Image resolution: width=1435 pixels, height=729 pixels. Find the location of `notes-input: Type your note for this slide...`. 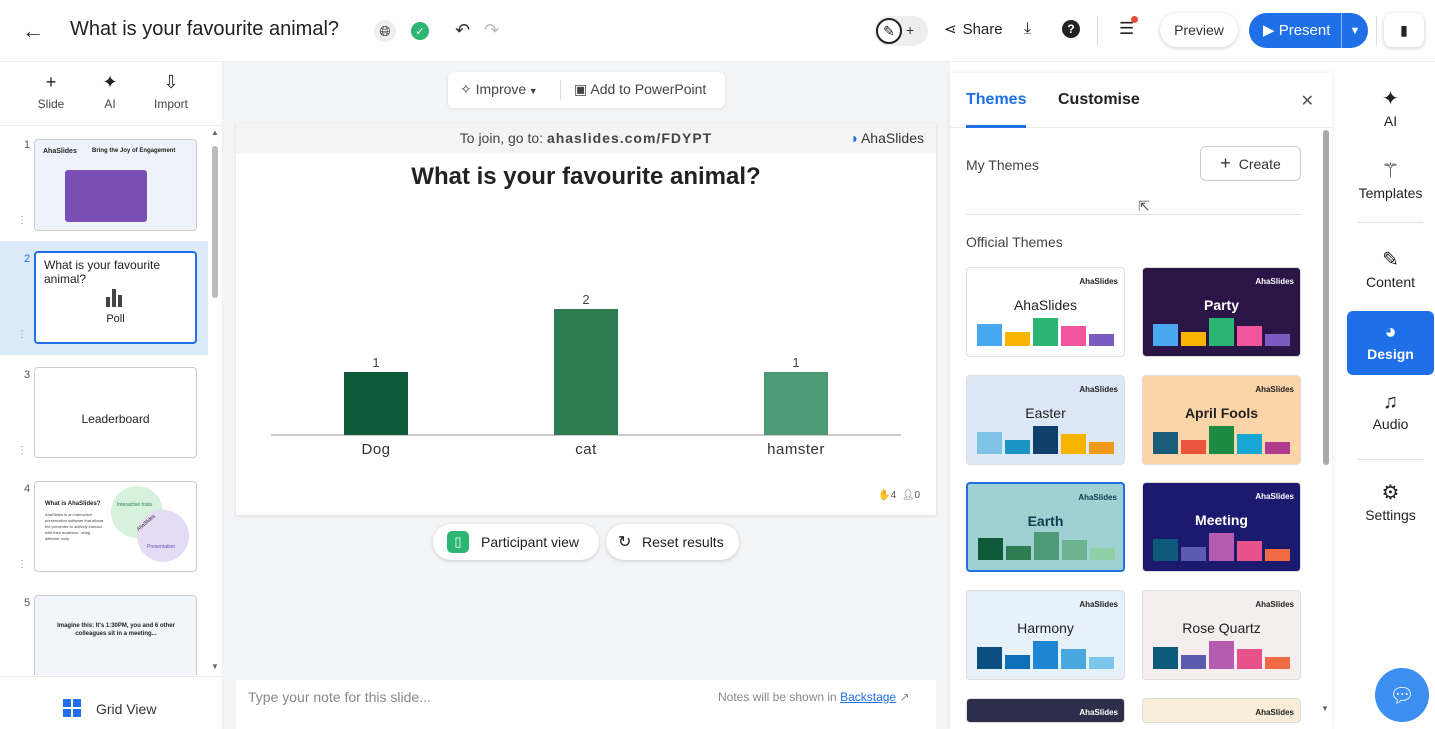

notes-input: Type your note for this slide... is located at coordinates (339, 697).